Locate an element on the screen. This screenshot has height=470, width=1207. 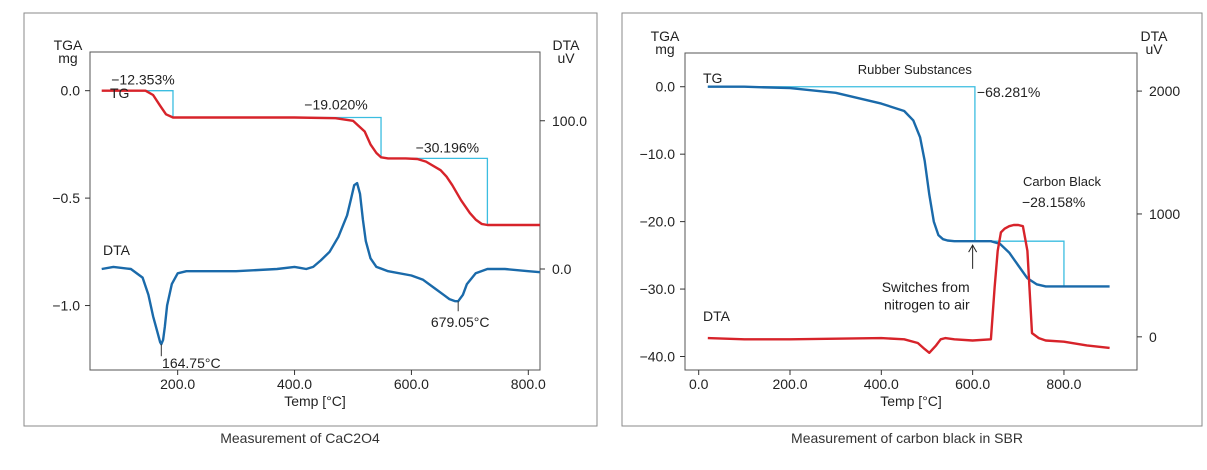
y-right-tick-label: 0 is located at coordinates (1153, 337).